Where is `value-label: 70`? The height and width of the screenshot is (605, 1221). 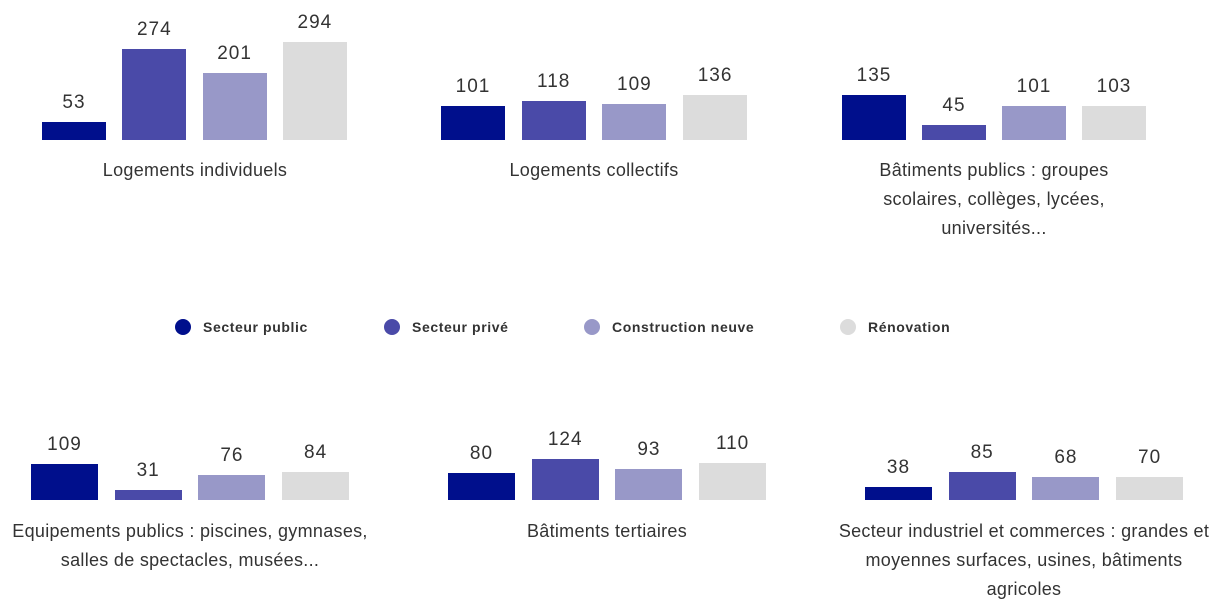
value-label: 70 is located at coordinates (1150, 457).